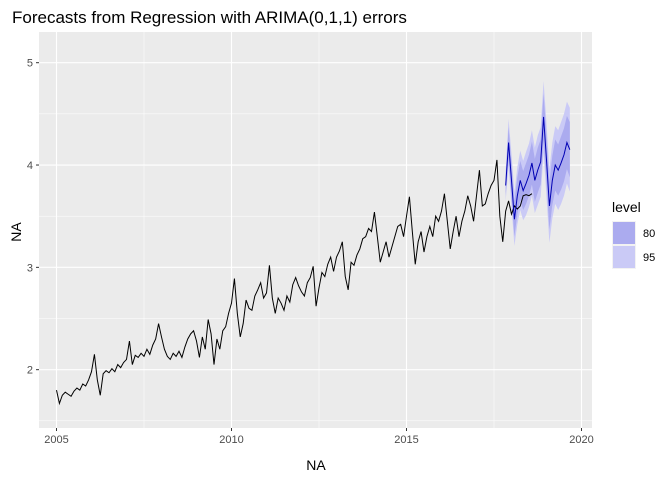 This screenshot has height=480, width=672. Describe the element at coordinates (538, 168) in the screenshot. I see `forecast-line` at that location.